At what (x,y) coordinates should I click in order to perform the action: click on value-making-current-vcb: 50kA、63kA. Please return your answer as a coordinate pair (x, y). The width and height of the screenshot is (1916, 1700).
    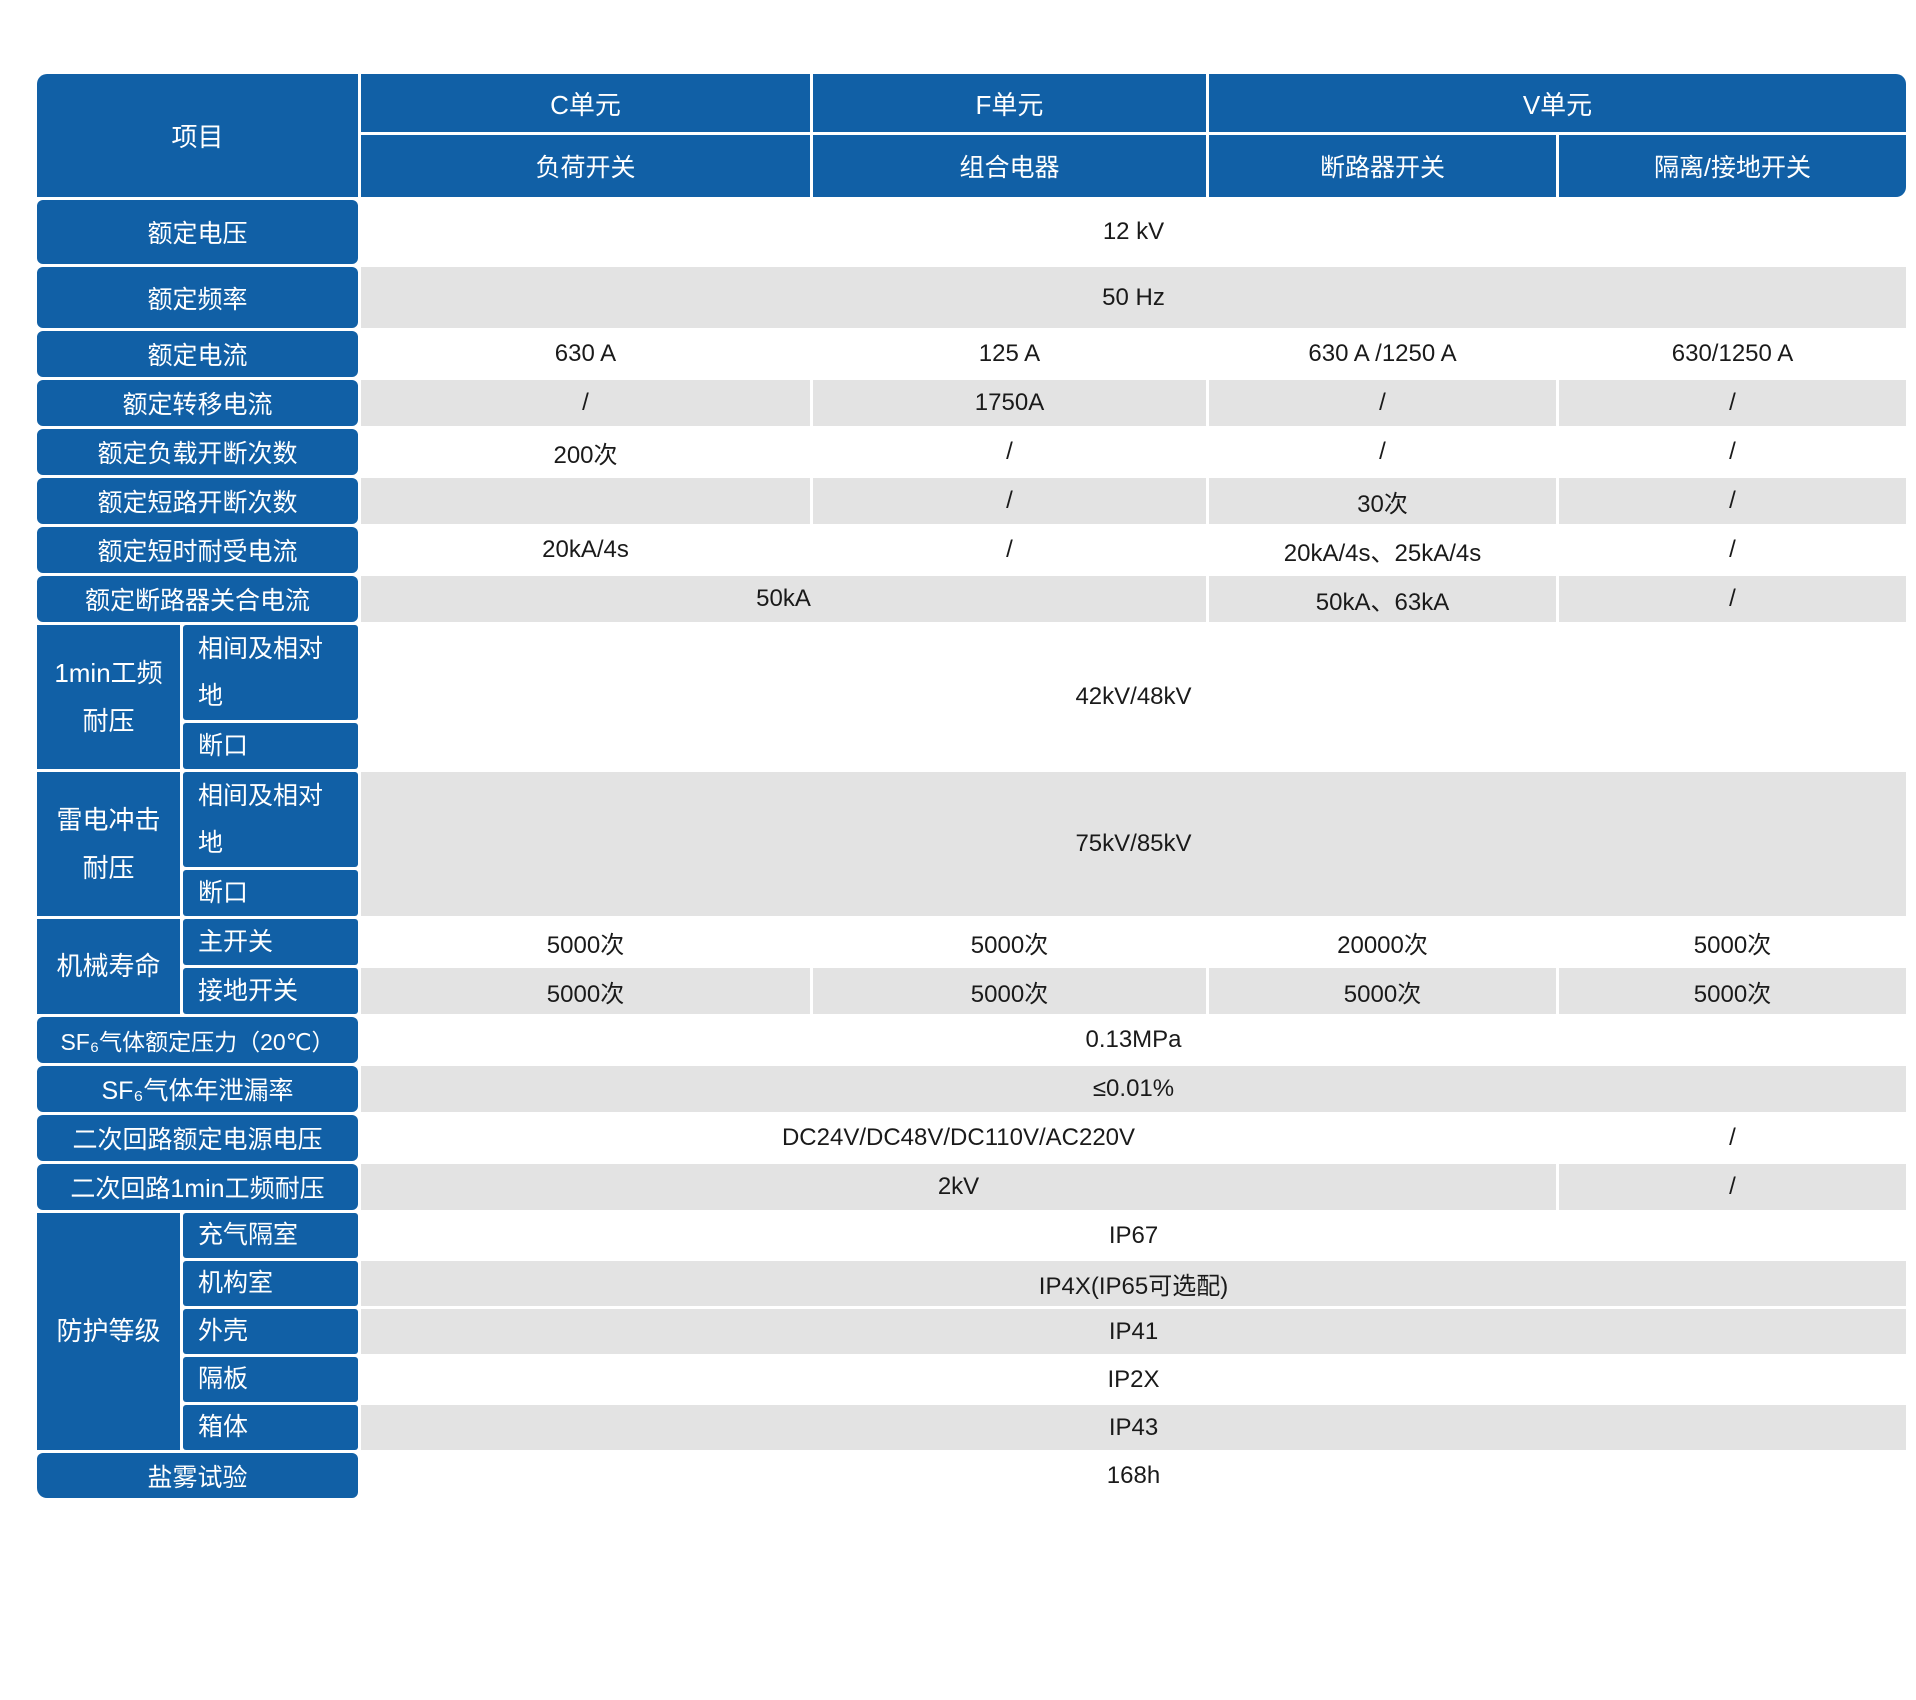
    Looking at the image, I should click on (1382, 599).